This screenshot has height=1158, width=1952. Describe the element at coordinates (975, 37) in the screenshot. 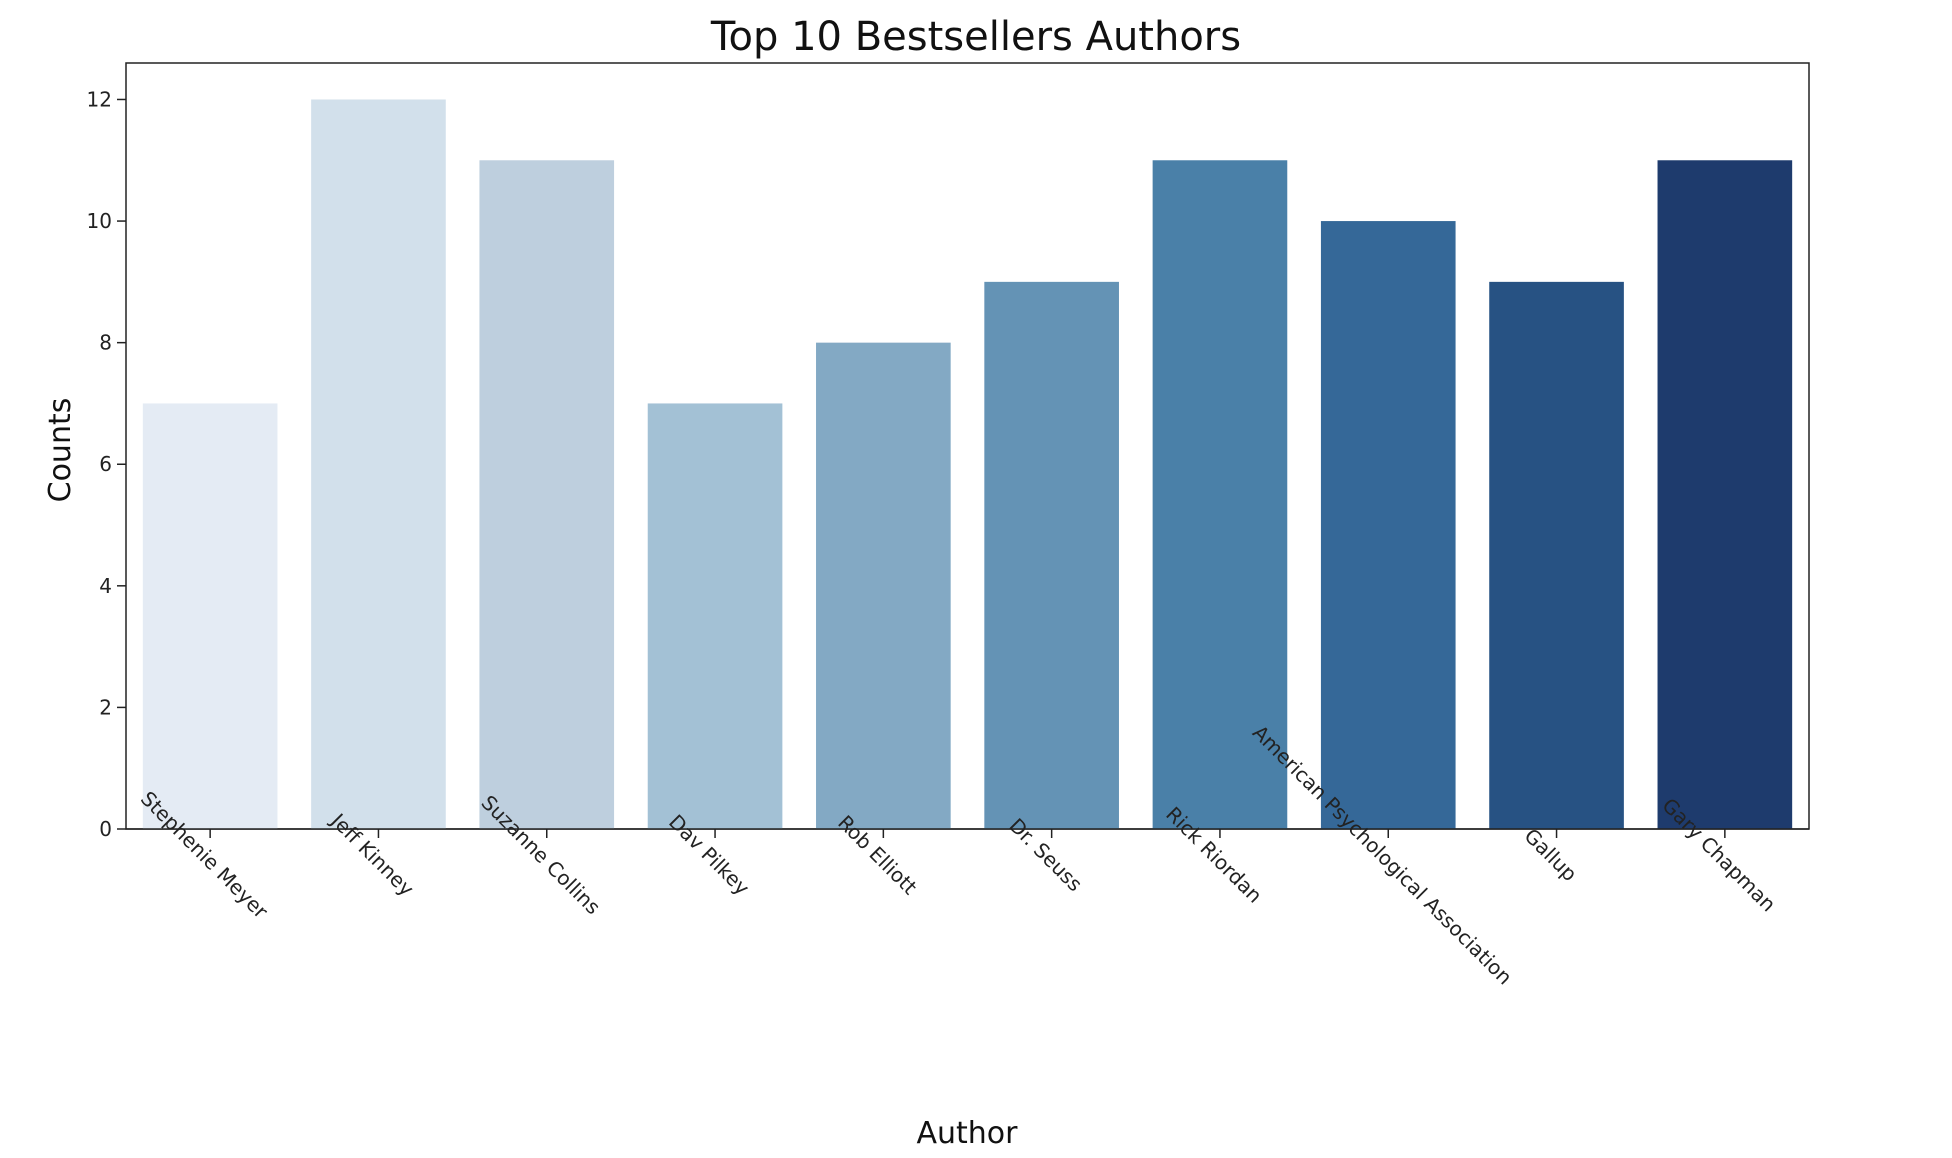

I see `chart-title: Top 10 Bestsellers Authors` at that location.